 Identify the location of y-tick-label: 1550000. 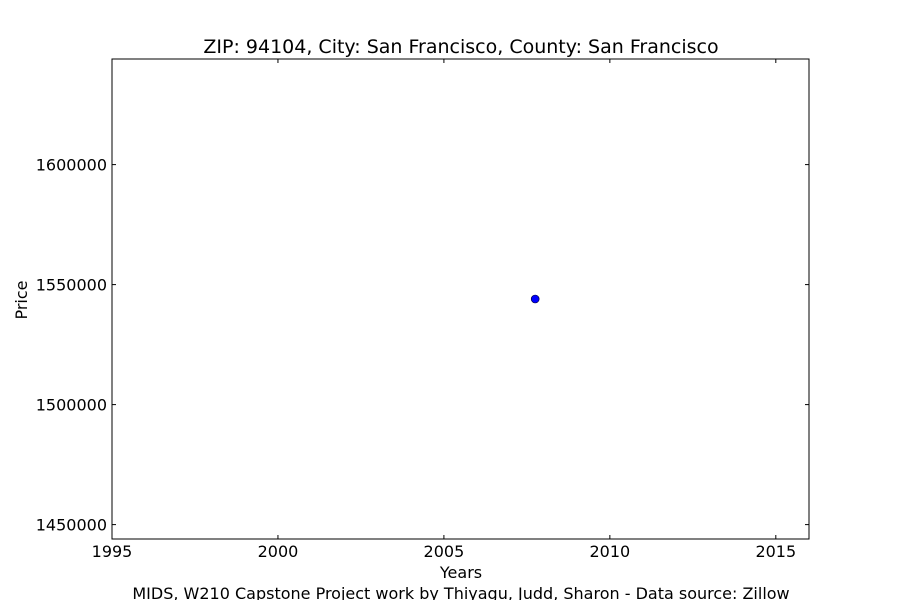
(71, 285).